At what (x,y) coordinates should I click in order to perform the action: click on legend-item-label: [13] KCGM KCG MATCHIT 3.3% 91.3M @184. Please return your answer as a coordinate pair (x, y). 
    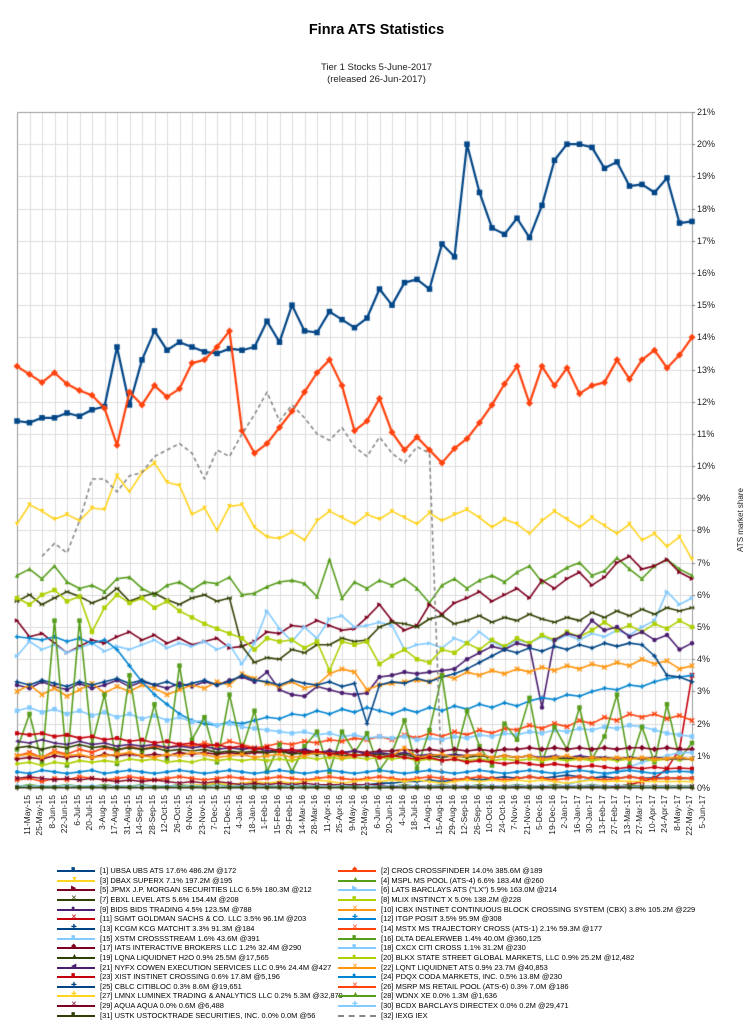
    Looking at the image, I should click on (177, 928).